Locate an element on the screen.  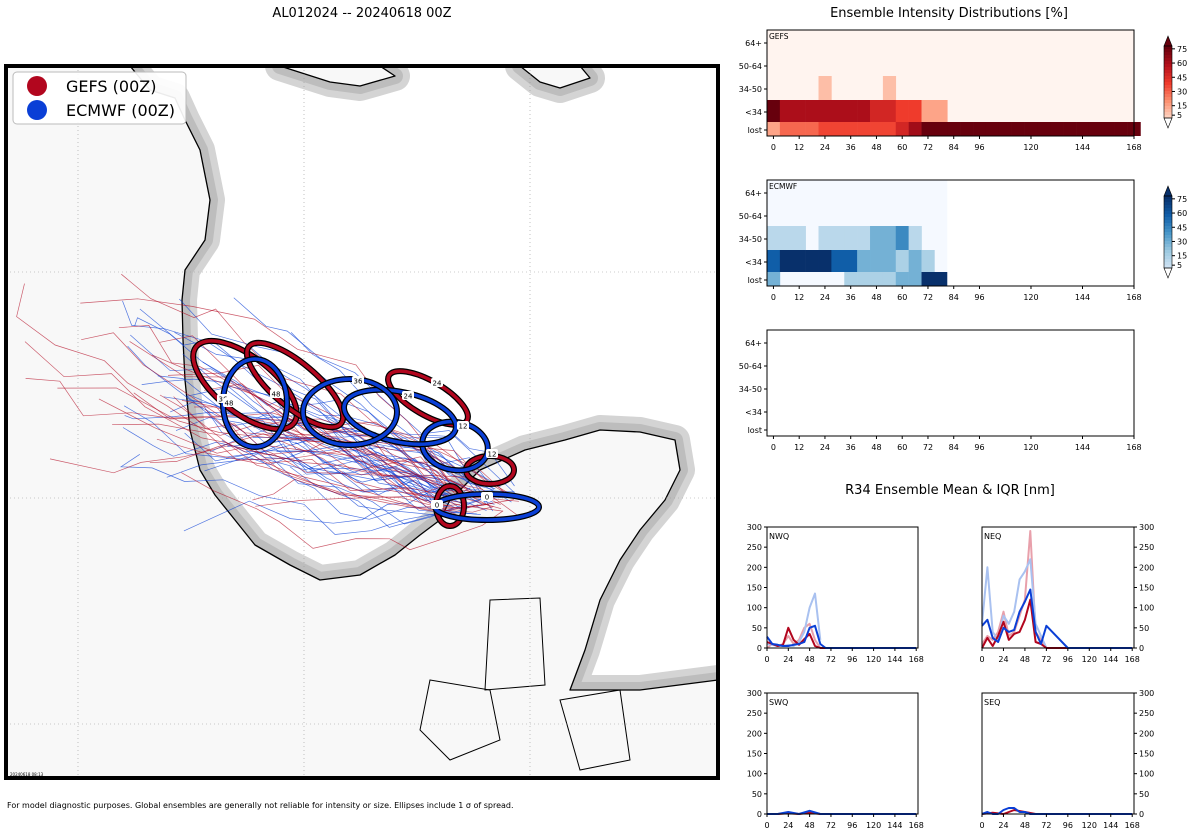
xtick-label: 144 is located at coordinates (894, 659).